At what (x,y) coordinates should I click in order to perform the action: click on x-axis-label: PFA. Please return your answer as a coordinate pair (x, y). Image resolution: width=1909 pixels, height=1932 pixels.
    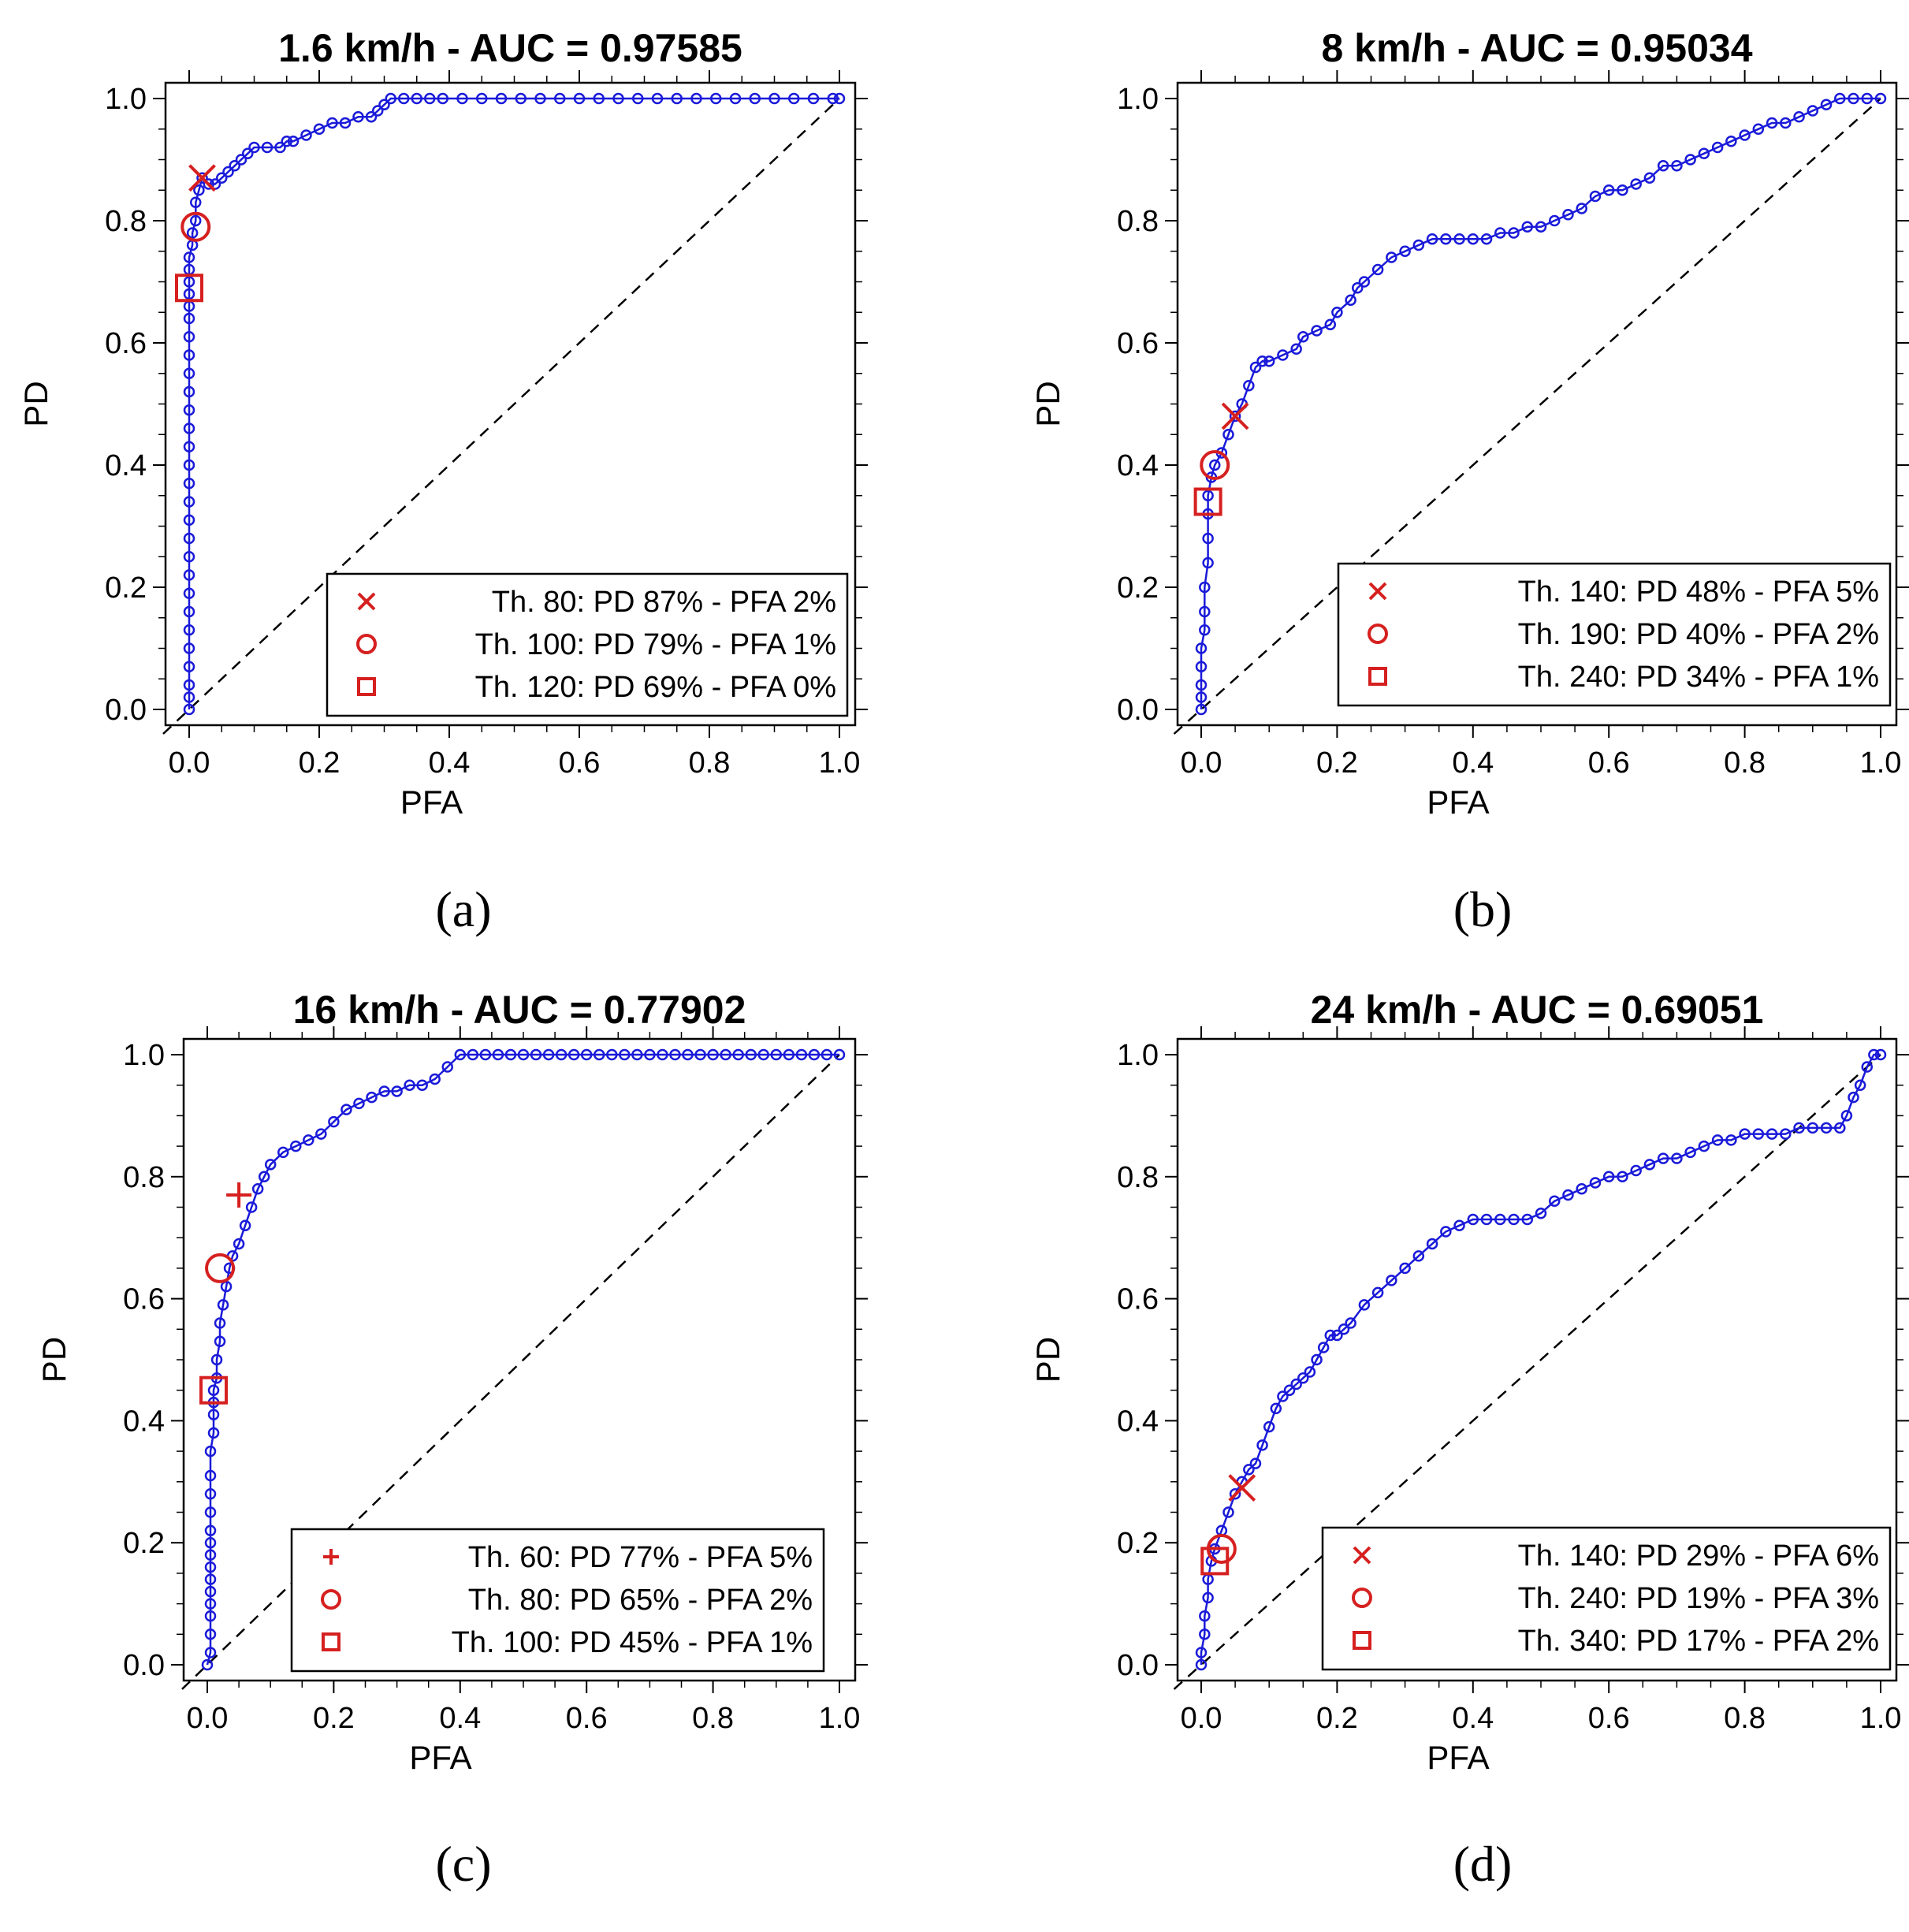
    Looking at the image, I should click on (1458, 1757).